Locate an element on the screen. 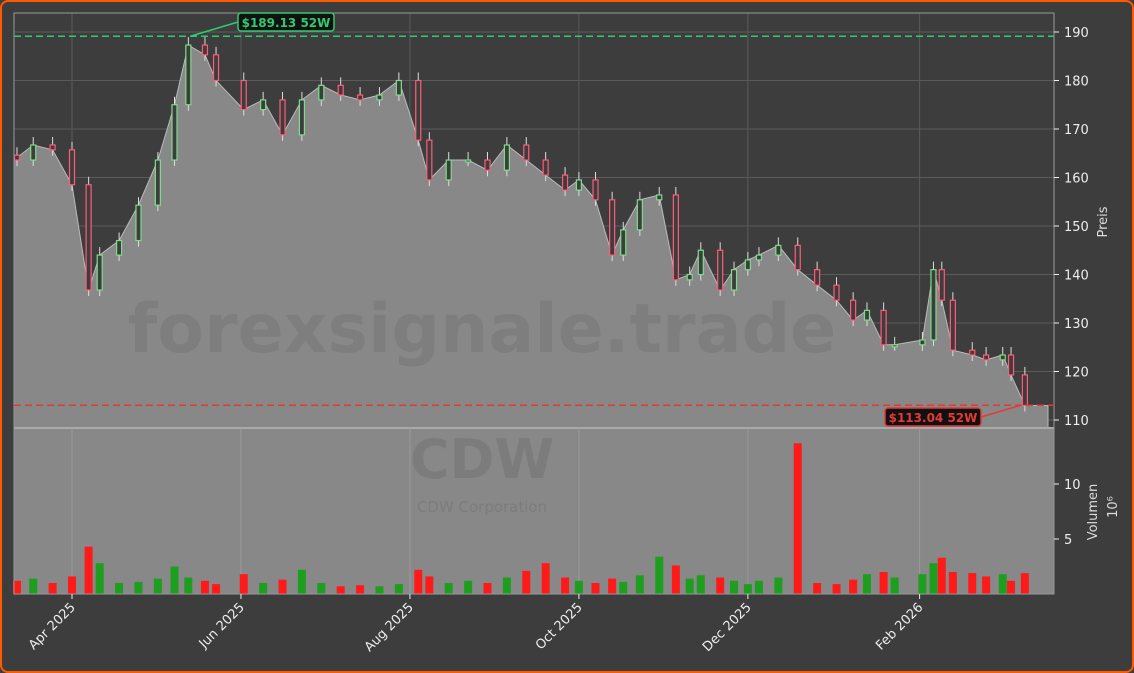 The image size is (1134, 673). price-tick-label: 140 is located at coordinates (1076, 276).